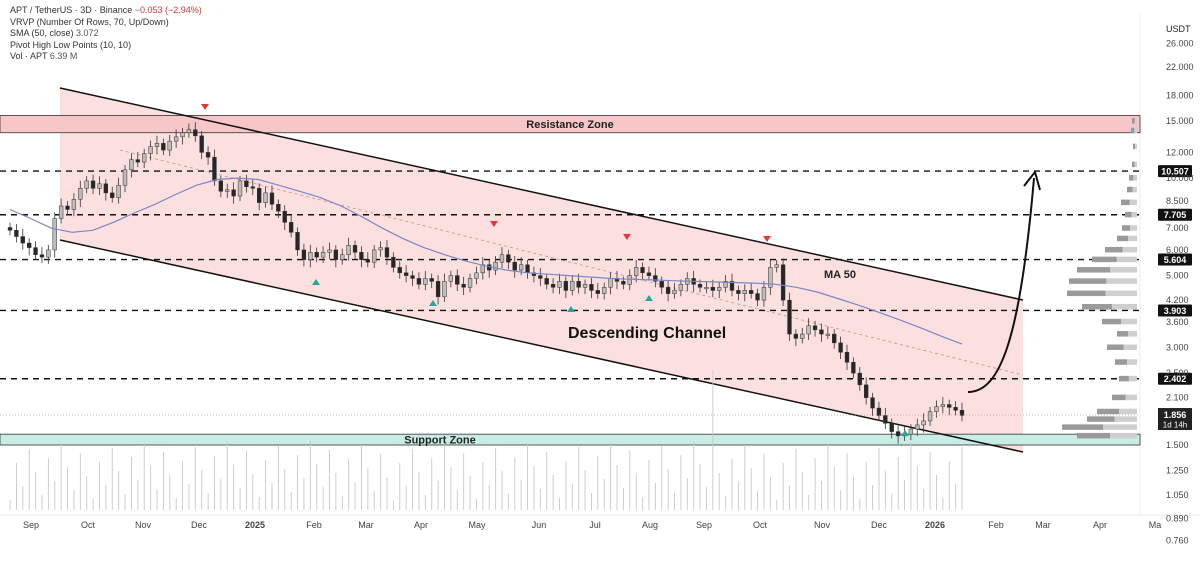  Describe the element at coordinates (595, 525) in the screenshot. I see `x-tick-label: Jul` at that location.